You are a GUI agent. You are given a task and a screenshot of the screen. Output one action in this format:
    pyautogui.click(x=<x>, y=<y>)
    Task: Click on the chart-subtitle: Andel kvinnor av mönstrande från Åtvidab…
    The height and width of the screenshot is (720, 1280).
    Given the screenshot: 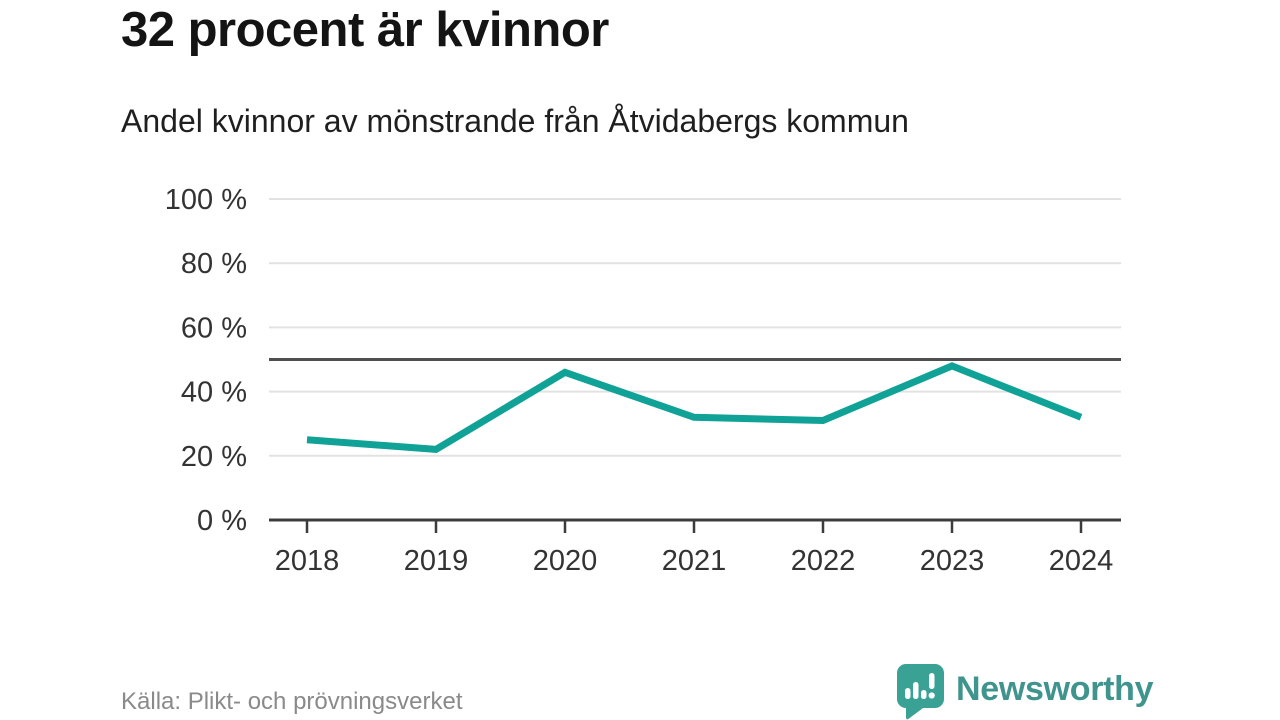 What is the action you would take?
    pyautogui.click(x=515, y=121)
    